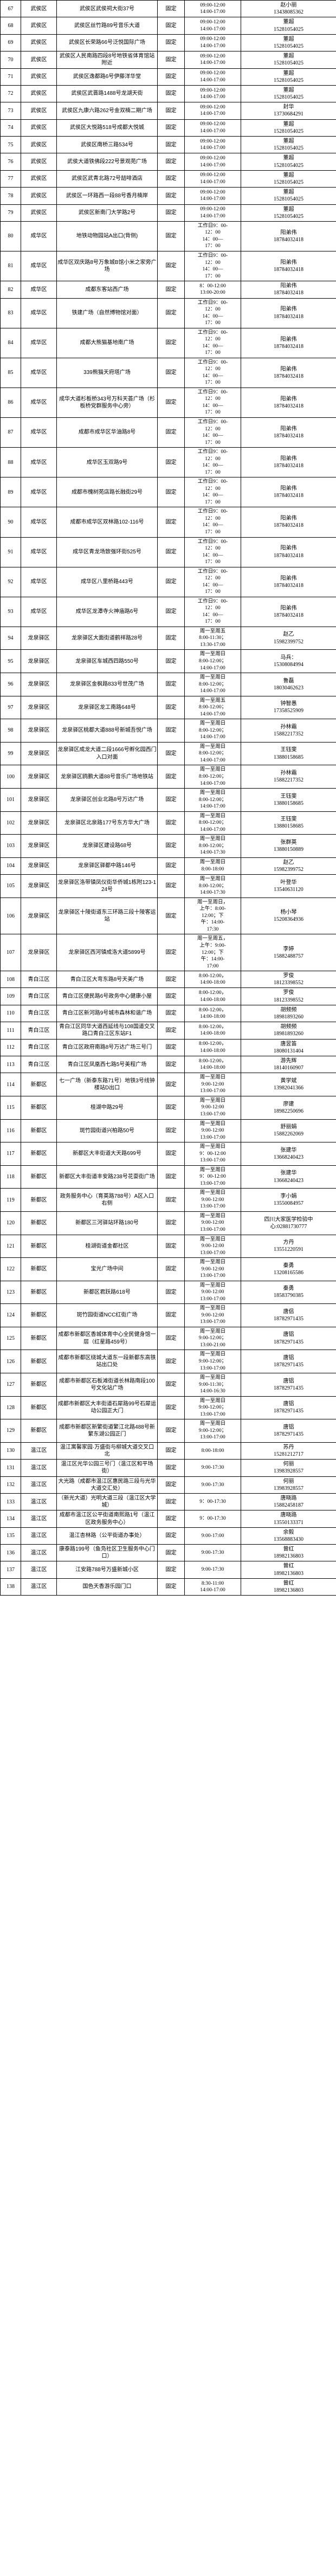 This screenshot has width=336, height=2576. Describe the element at coordinates (107, 1107) in the screenshot. I see `row-address: 桂湖中路29号` at that location.